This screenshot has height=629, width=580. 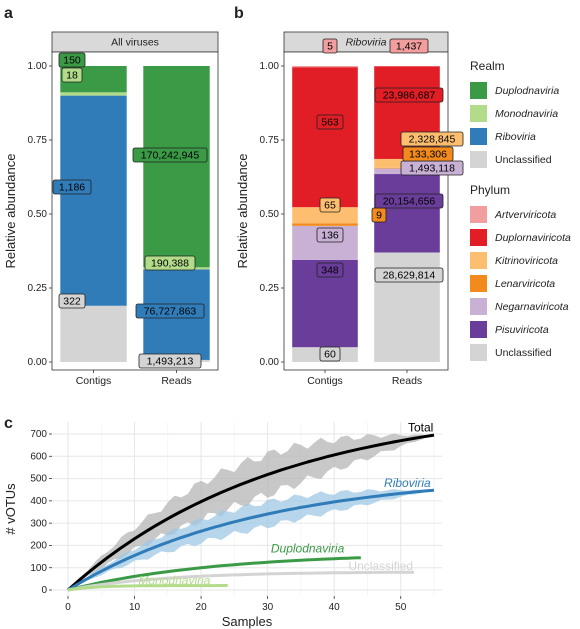 What do you see at coordinates (525, 284) in the screenshot?
I see `legend-phylum-item-label: Lenarviricota` at bounding box center [525, 284].